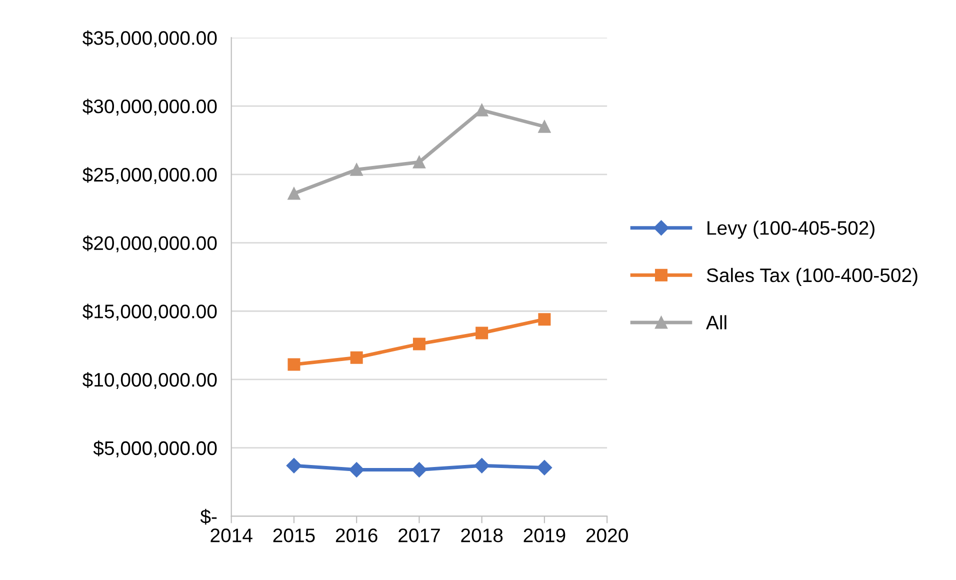 This screenshot has width=956, height=580. What do you see at coordinates (607, 535) in the screenshot?
I see `x-tick-label: 2020` at bounding box center [607, 535].